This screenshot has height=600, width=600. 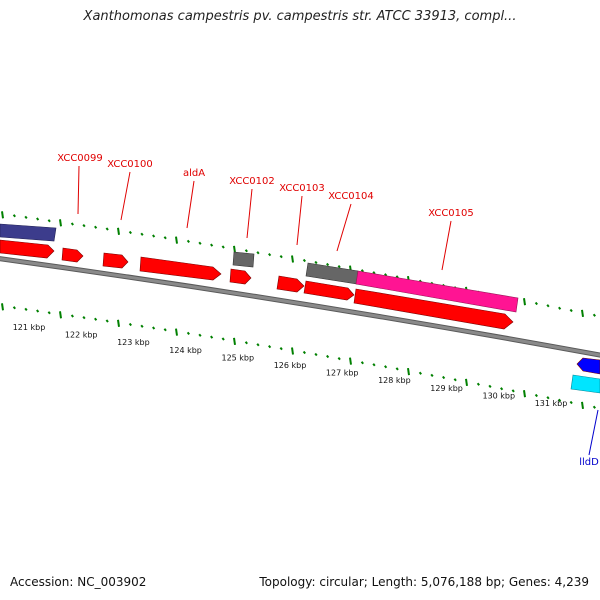 I want to click on gene-label-alda: aldA, so click(x=194, y=173).